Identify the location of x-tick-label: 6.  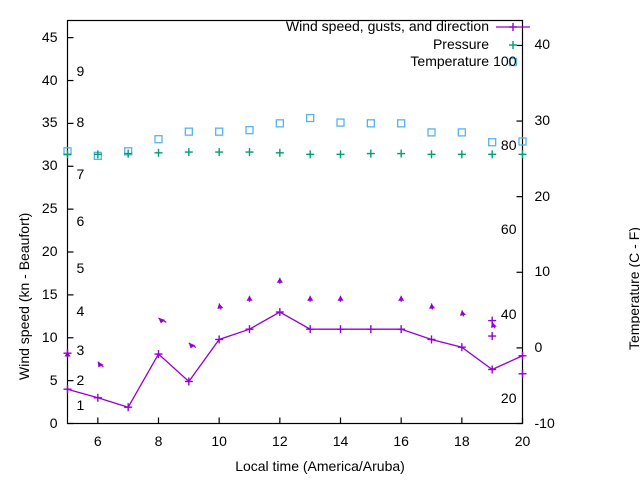
(97, 440).